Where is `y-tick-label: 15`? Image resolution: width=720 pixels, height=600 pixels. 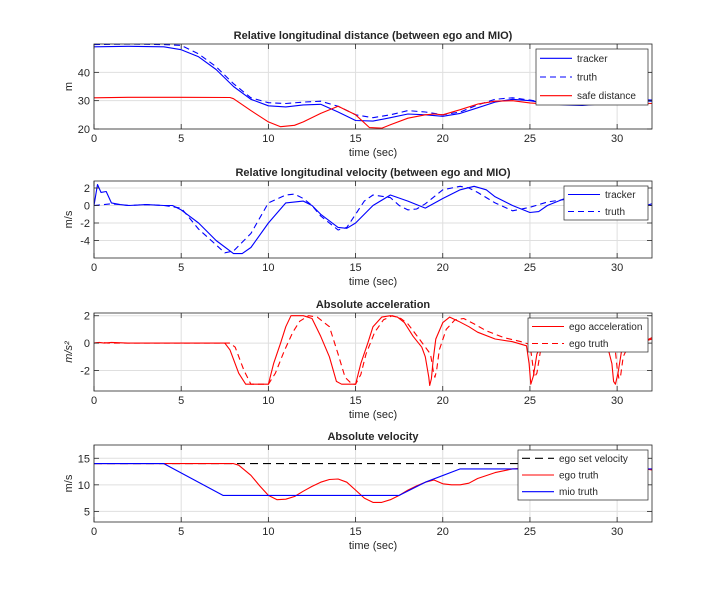 y-tick-label: 15 is located at coordinates (84, 459).